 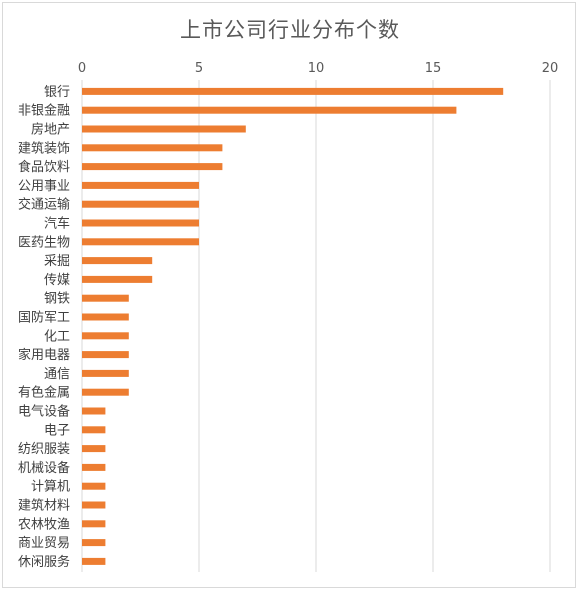 What do you see at coordinates (44, 355) in the screenshot?
I see `category-label: 家用电器` at bounding box center [44, 355].